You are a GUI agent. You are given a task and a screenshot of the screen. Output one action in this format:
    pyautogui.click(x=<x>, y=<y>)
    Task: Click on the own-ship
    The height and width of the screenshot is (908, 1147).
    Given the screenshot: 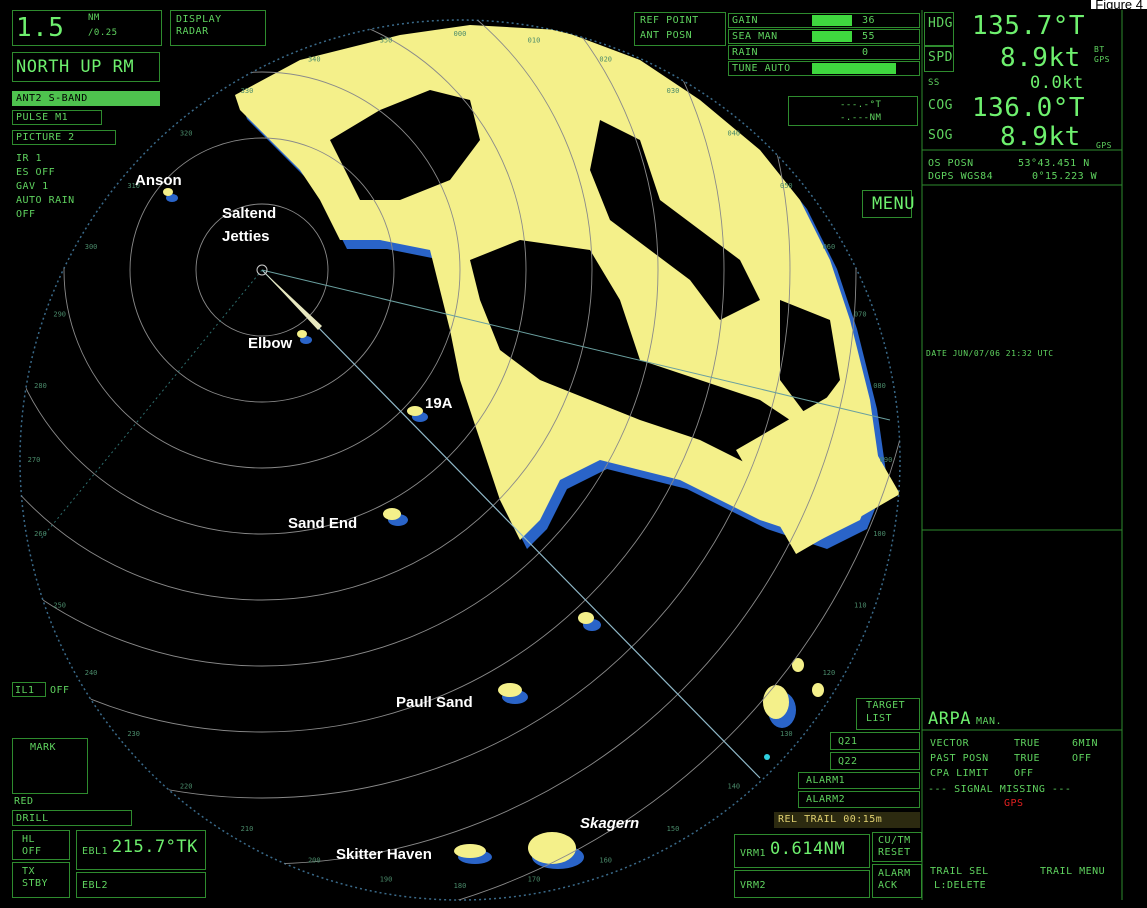 What is the action you would take?
    pyautogui.click(x=262, y=270)
    